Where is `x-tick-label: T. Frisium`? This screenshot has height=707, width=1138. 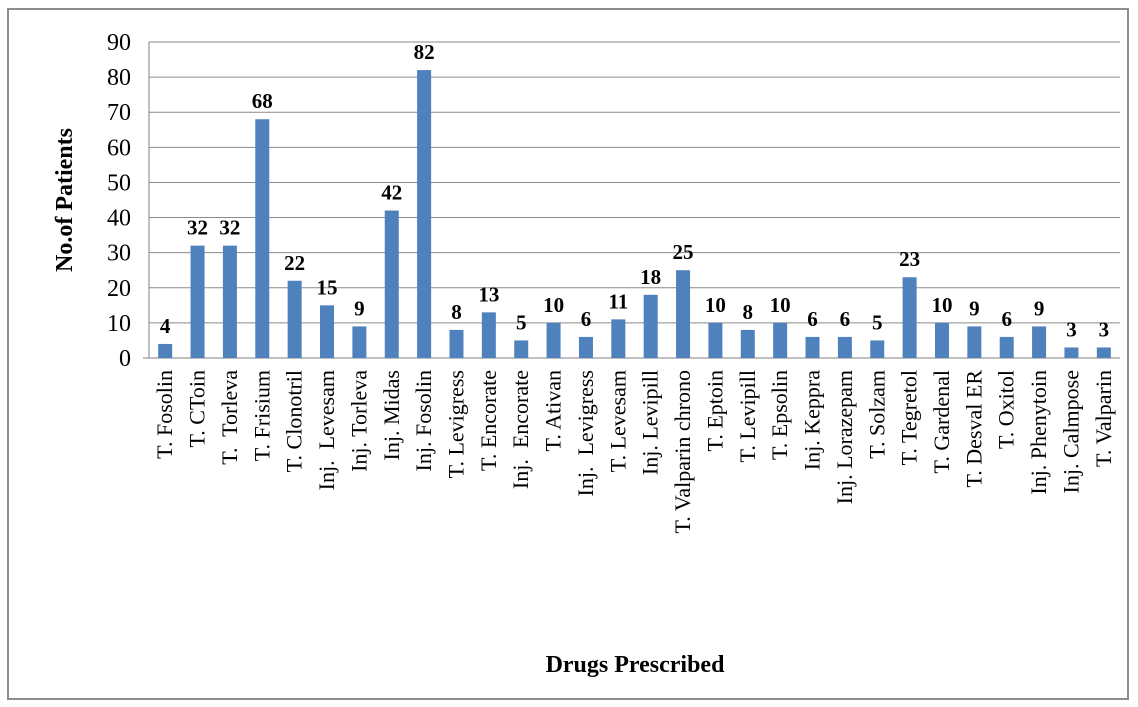
x-tick-label: T. Frisium is located at coordinates (261, 415).